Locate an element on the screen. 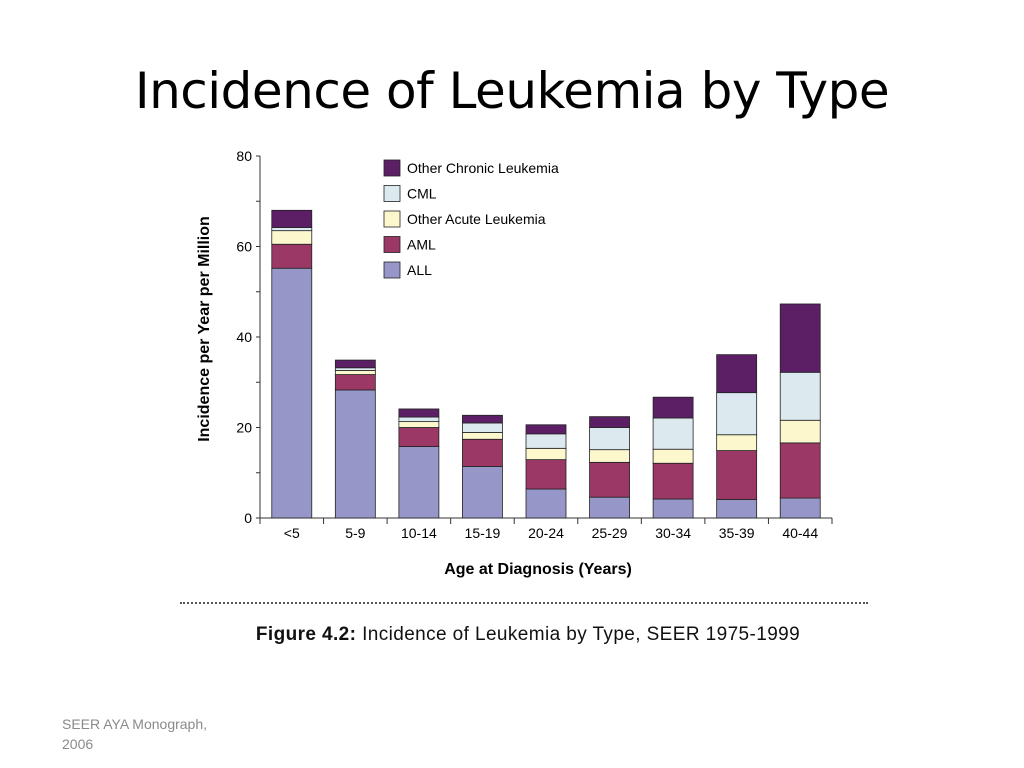 The height and width of the screenshot is (768, 1024). y-tick-label: 60 is located at coordinates (244, 247).